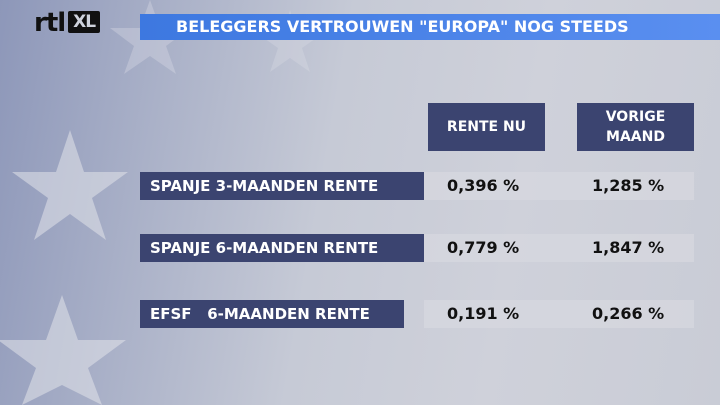 This screenshot has width=720, height=405. Describe the element at coordinates (84, 22) in the screenshot. I see `logo-badge: XL` at that location.